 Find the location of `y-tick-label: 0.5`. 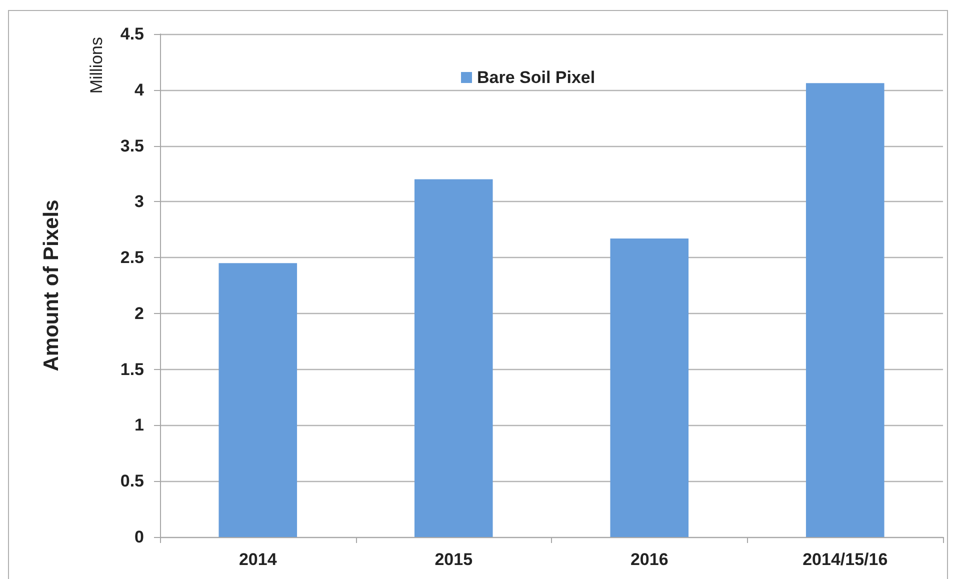

y-tick-label: 0.5 is located at coordinates (132, 481).